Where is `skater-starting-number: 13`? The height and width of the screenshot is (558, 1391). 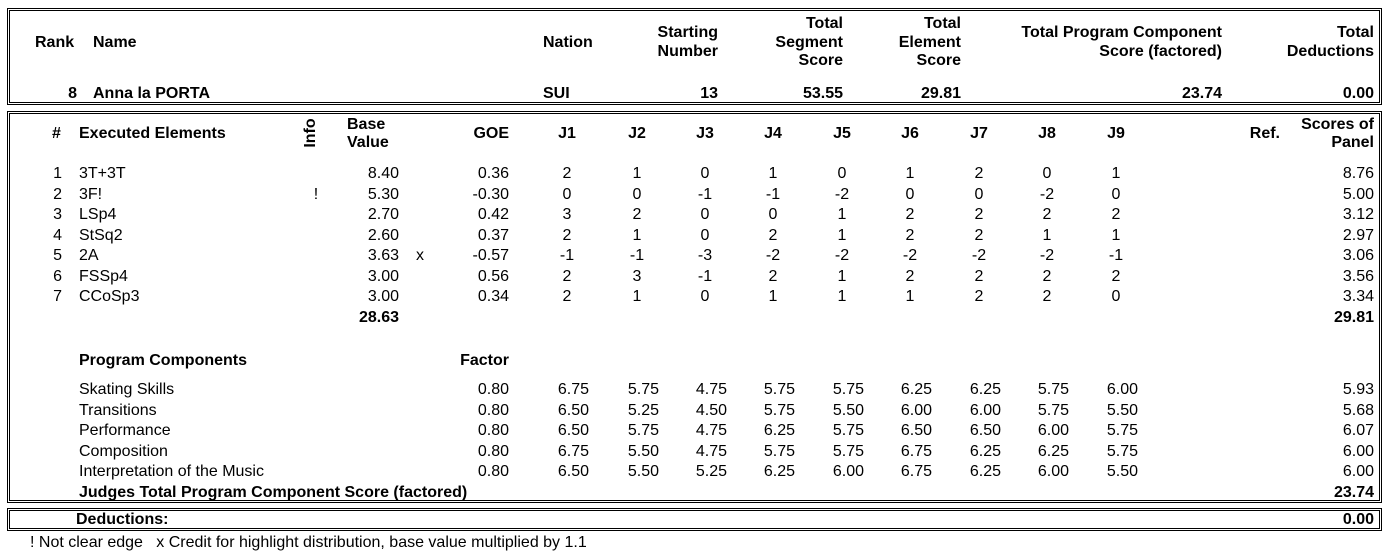
skater-starting-number: 13 is located at coordinates (709, 93).